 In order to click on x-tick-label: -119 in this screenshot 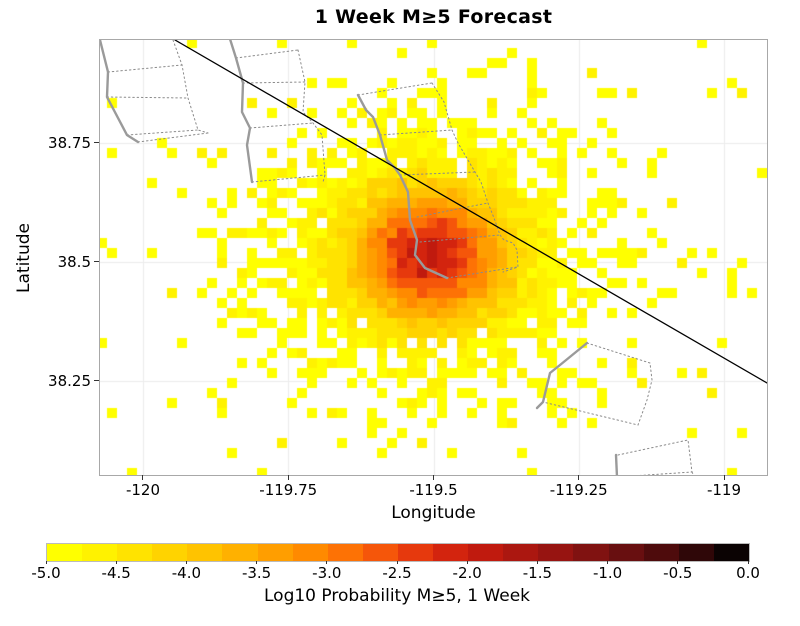, I will do `click(724, 490)`.